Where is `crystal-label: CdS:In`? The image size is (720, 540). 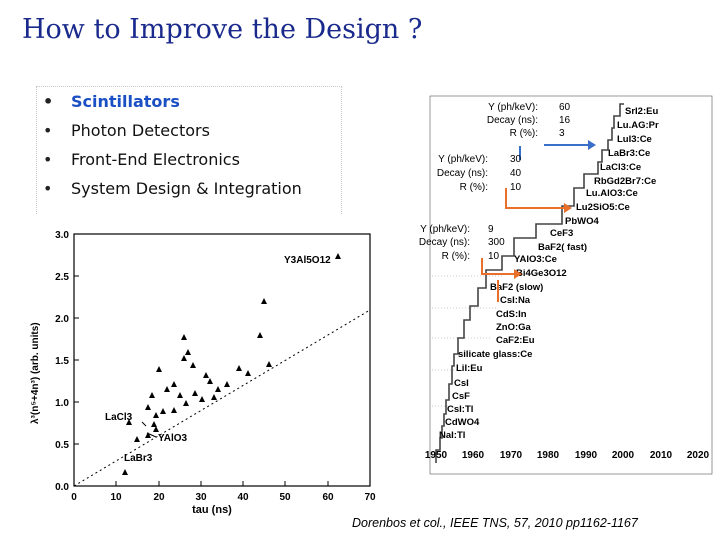
crystal-label: CdS:In is located at coordinates (511, 314).